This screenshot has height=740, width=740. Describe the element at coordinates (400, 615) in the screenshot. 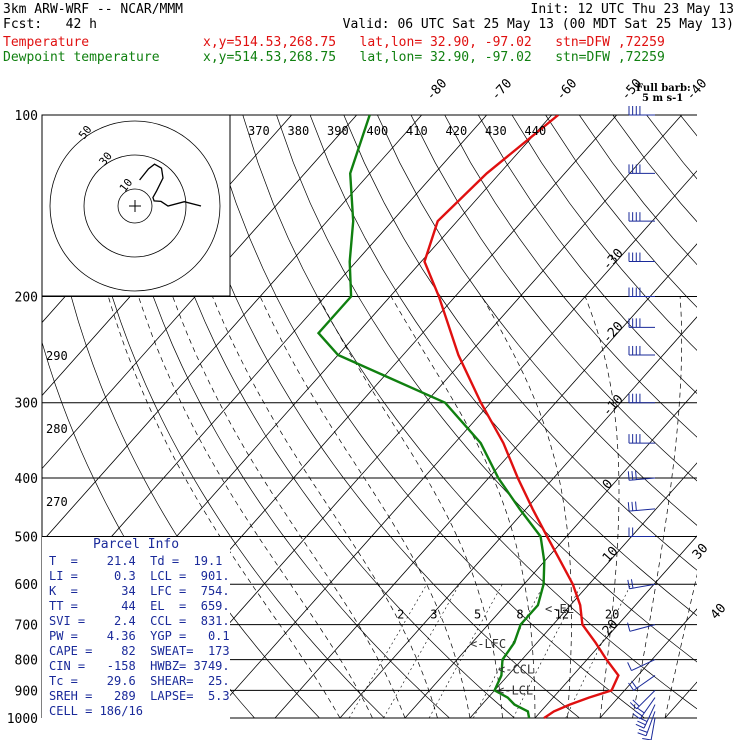

I see `mixing-ratio-label: 2` at that location.